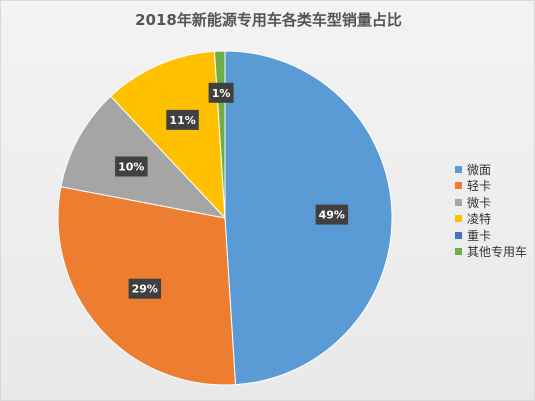 Image resolution: width=535 pixels, height=401 pixels. Describe the element at coordinates (479, 219) in the screenshot. I see `legend-label: 凌特` at that location.